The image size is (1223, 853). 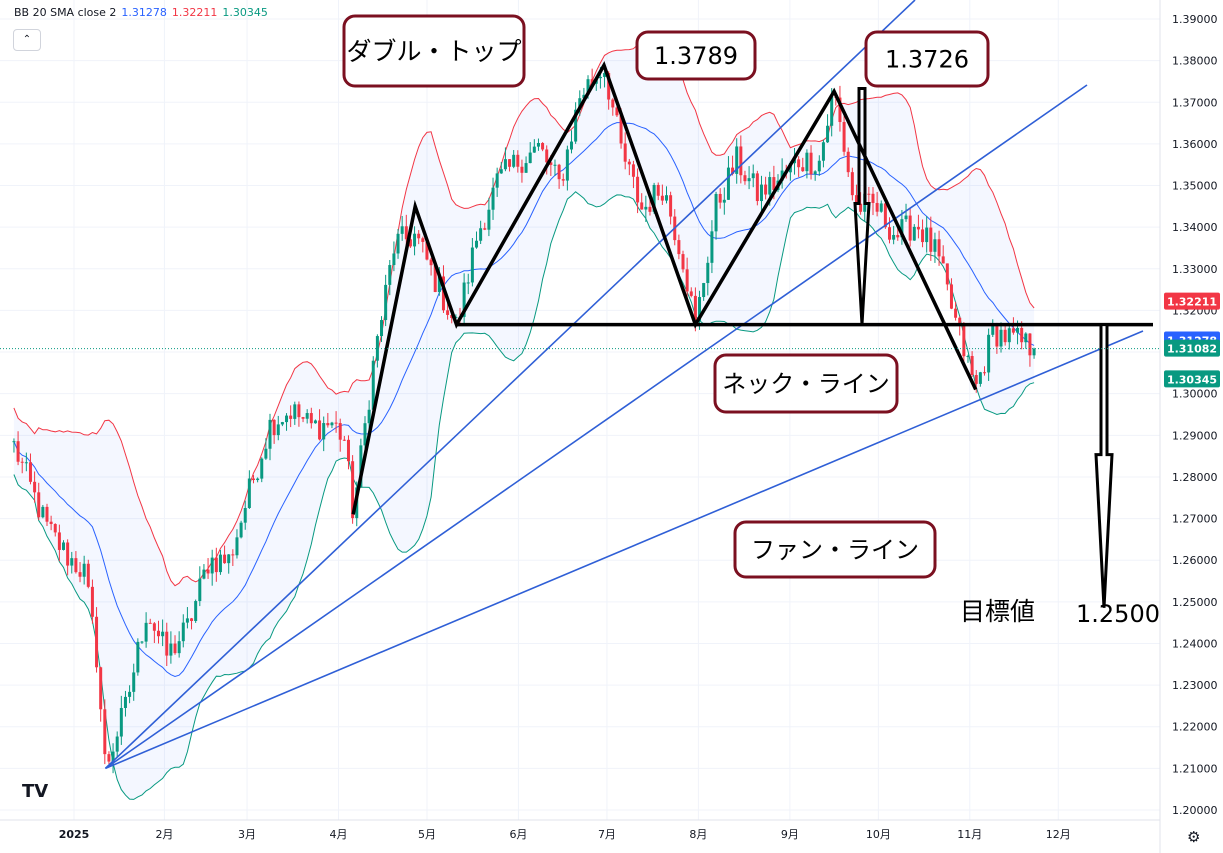 What do you see at coordinates (141, 12) in the screenshot?
I see `indicator-legend: BB 20 SMA close 2 1.31278 1.32211 1.30345` at bounding box center [141, 12].